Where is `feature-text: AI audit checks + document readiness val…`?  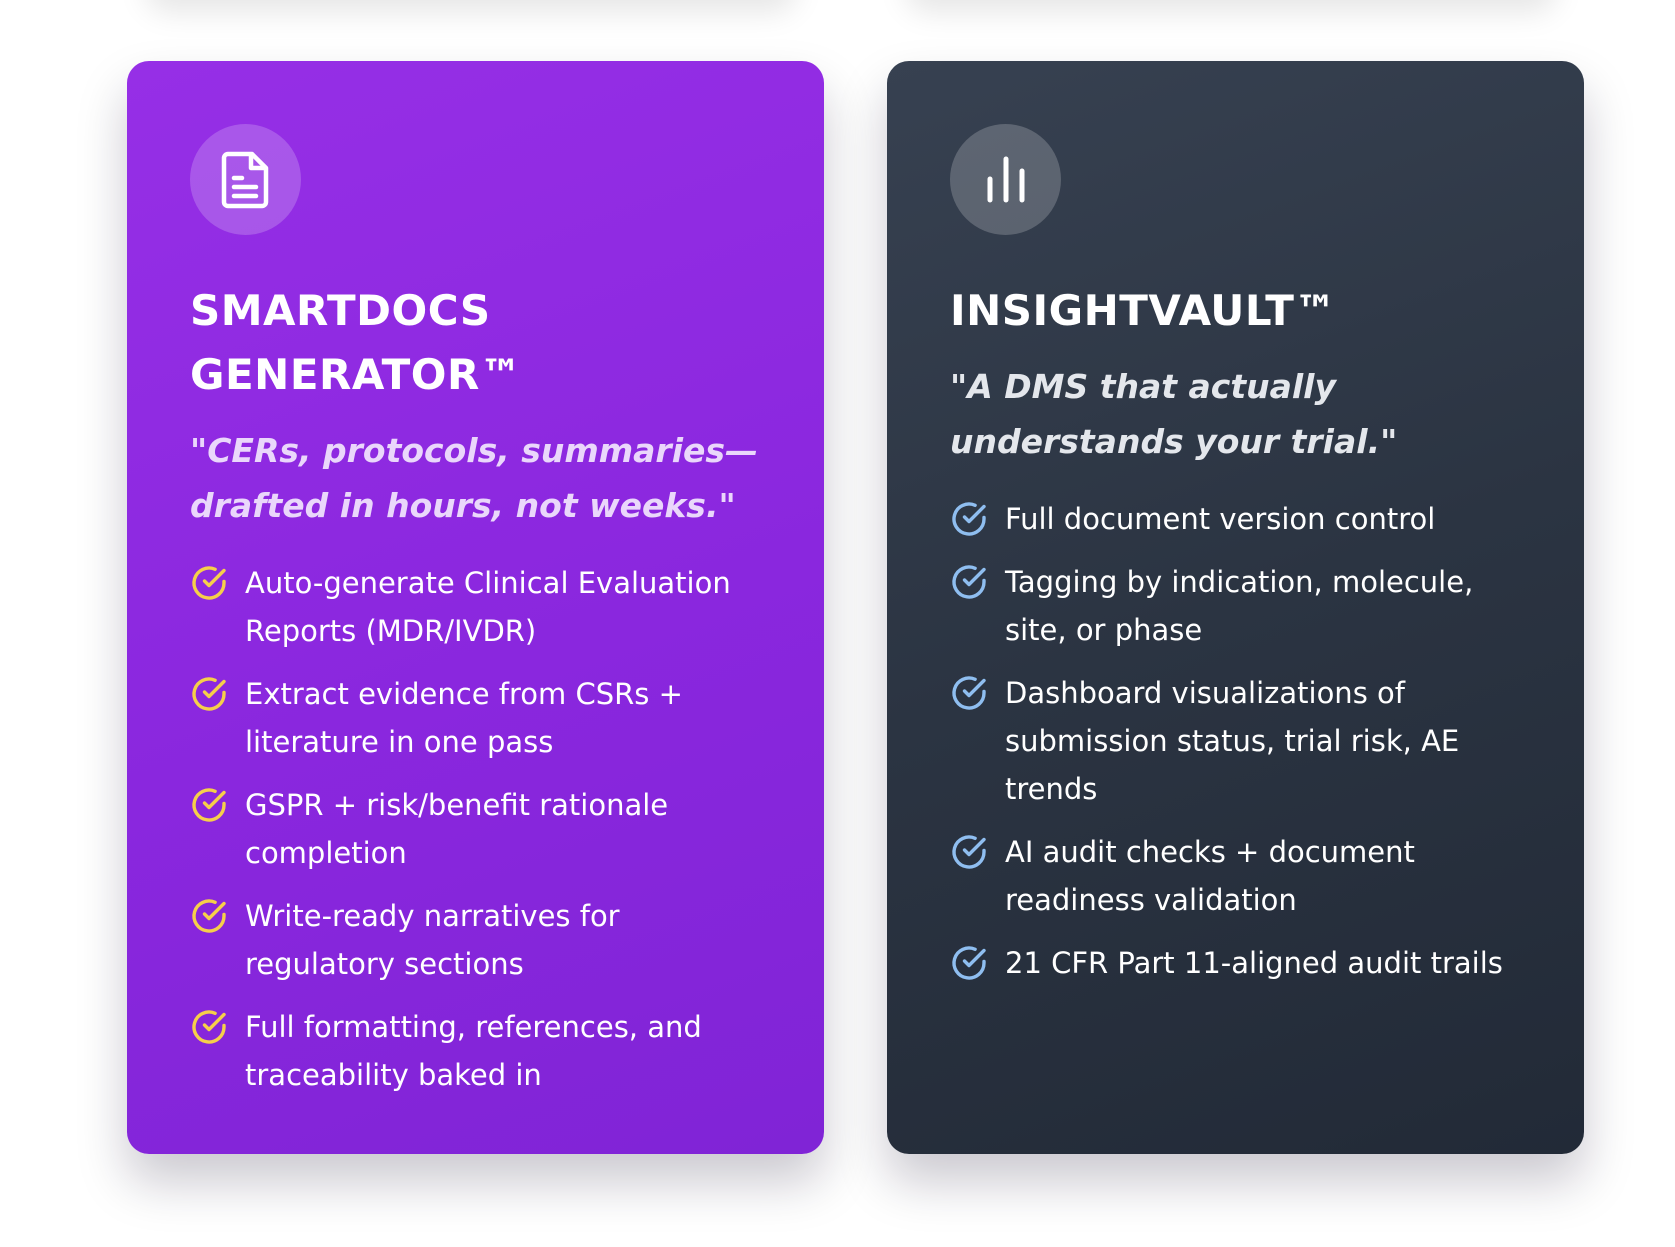
feature-text: AI audit checks + document readiness val… is located at coordinates (1210, 876).